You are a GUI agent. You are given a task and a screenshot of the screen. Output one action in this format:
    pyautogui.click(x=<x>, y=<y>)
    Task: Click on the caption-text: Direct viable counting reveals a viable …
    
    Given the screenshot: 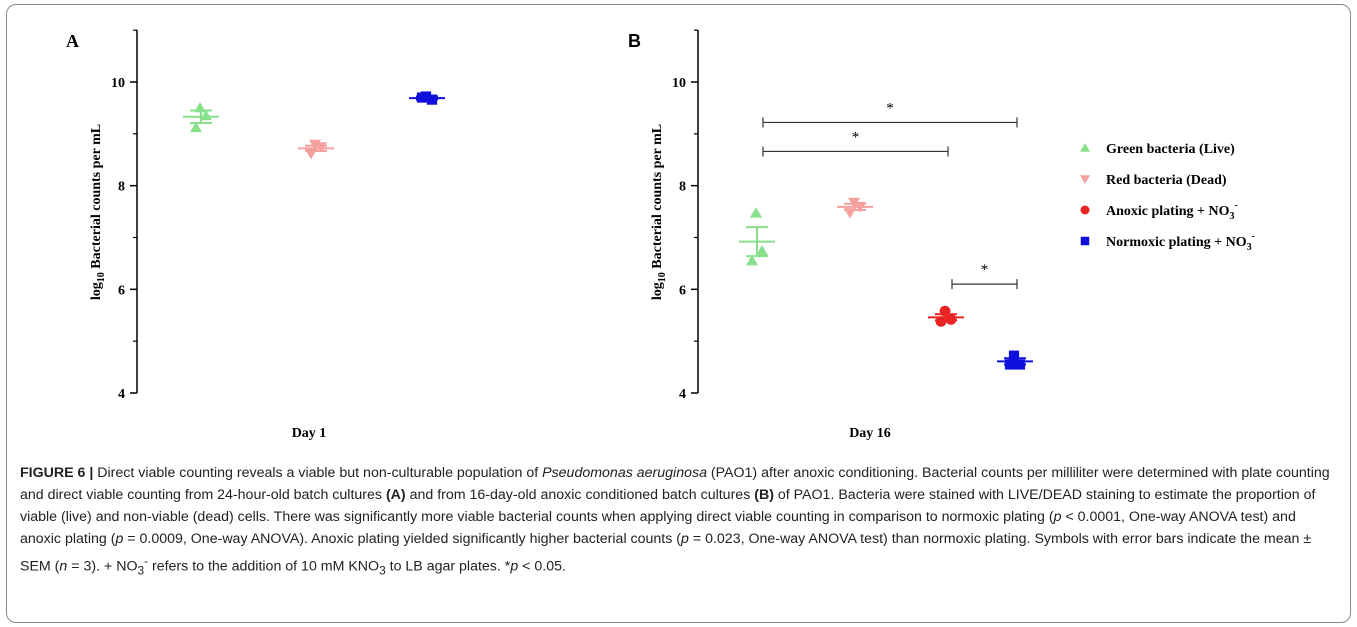 What is the action you would take?
    pyautogui.click(x=318, y=473)
    